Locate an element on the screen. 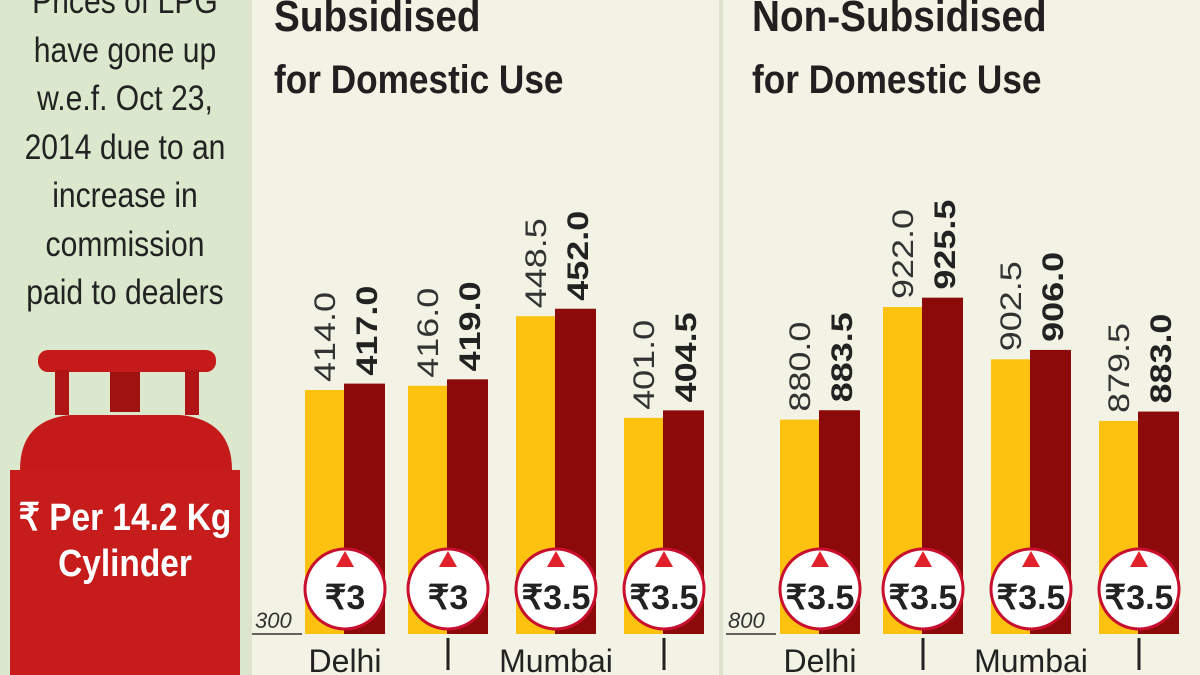 This screenshot has height=675, width=1200. axis-base-label: 800 is located at coordinates (746, 620).